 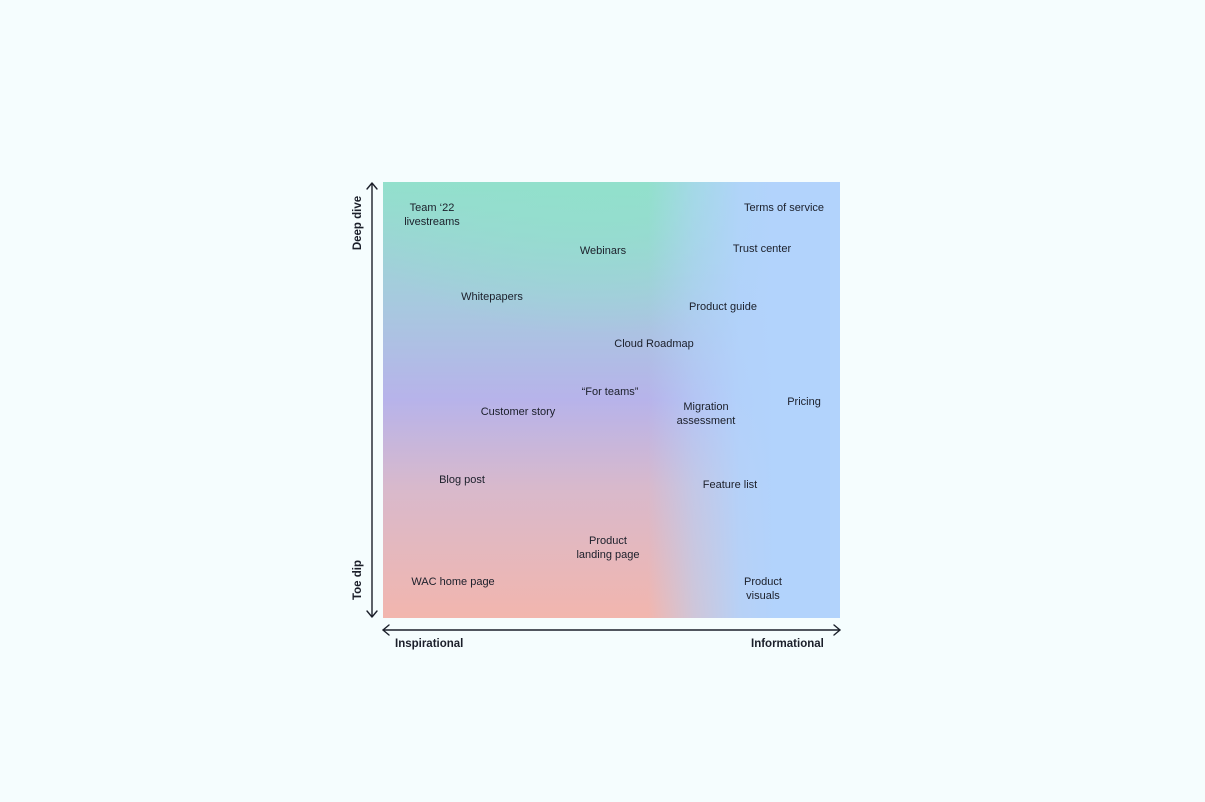 I want to click on x-axis-arrow-right, so click(x=837, y=630).